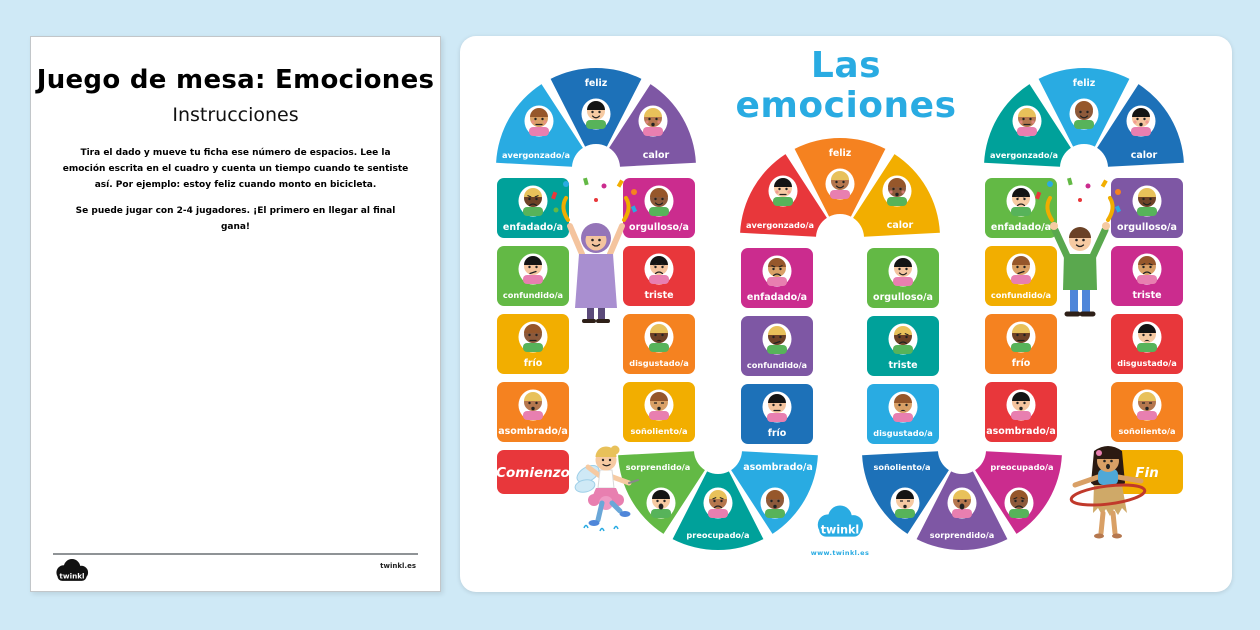 Image resolution: width=1260 pixels, height=630 pixels. Describe the element at coordinates (846, 105) in the screenshot. I see `board-title-line2: emociones` at that location.